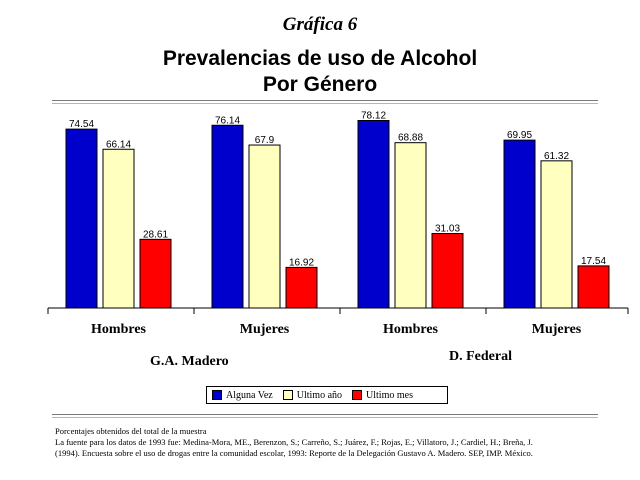 The width and height of the screenshot is (640, 480). What do you see at coordinates (325, 417) in the screenshot?
I see `bottom-divider-secondary` at bounding box center [325, 417].